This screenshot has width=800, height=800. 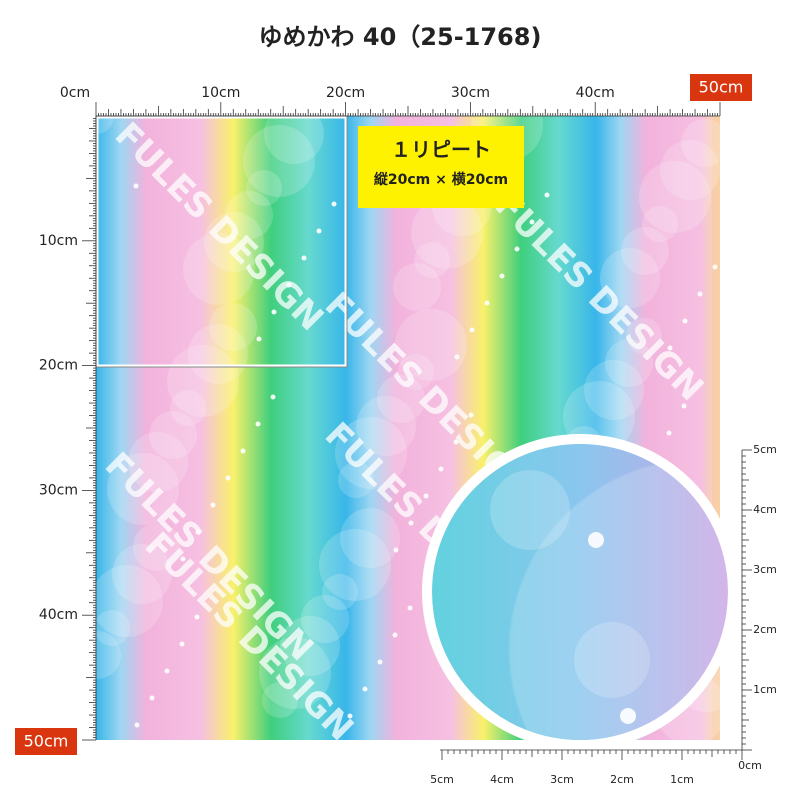 What do you see at coordinates (622, 779) in the screenshot?
I see `zoom-bottom-label: 2cm` at bounding box center [622, 779].